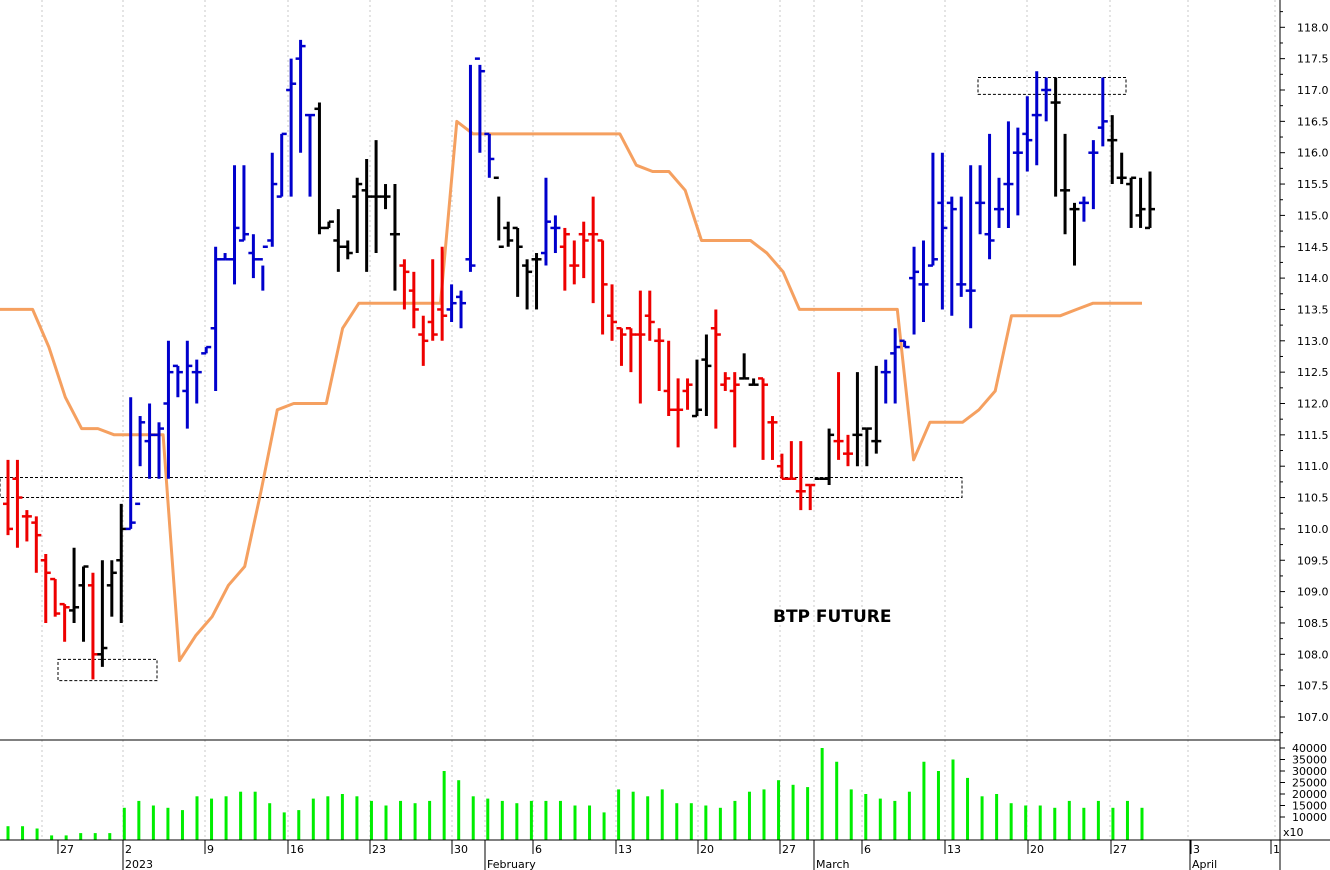 This screenshot has height=870, width=1330. What do you see at coordinates (297, 849) in the screenshot?
I see `date-tick-label: 16` at bounding box center [297, 849].